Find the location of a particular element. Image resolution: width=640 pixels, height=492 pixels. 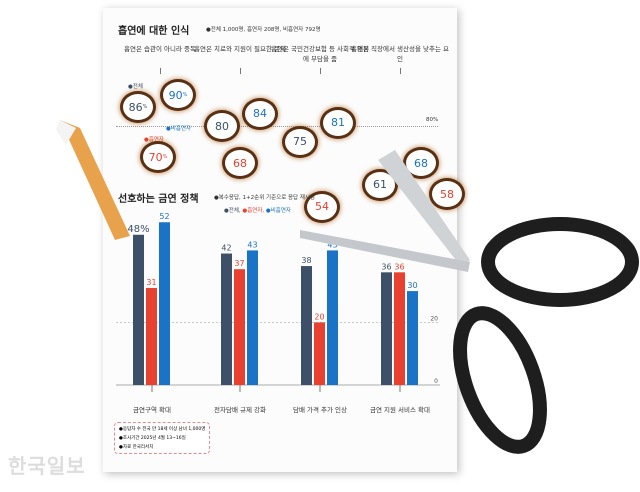

policy-title: 선호하는 금연 정책 is located at coordinates (158, 199).